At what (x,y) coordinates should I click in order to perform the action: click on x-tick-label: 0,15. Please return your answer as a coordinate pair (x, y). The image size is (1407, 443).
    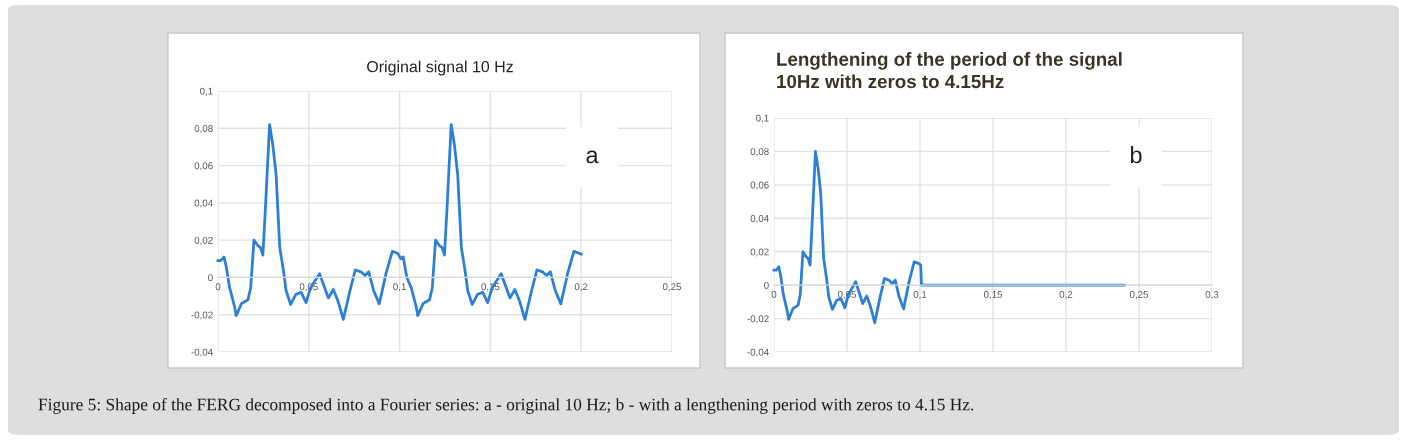
    Looking at the image, I should click on (993, 294).